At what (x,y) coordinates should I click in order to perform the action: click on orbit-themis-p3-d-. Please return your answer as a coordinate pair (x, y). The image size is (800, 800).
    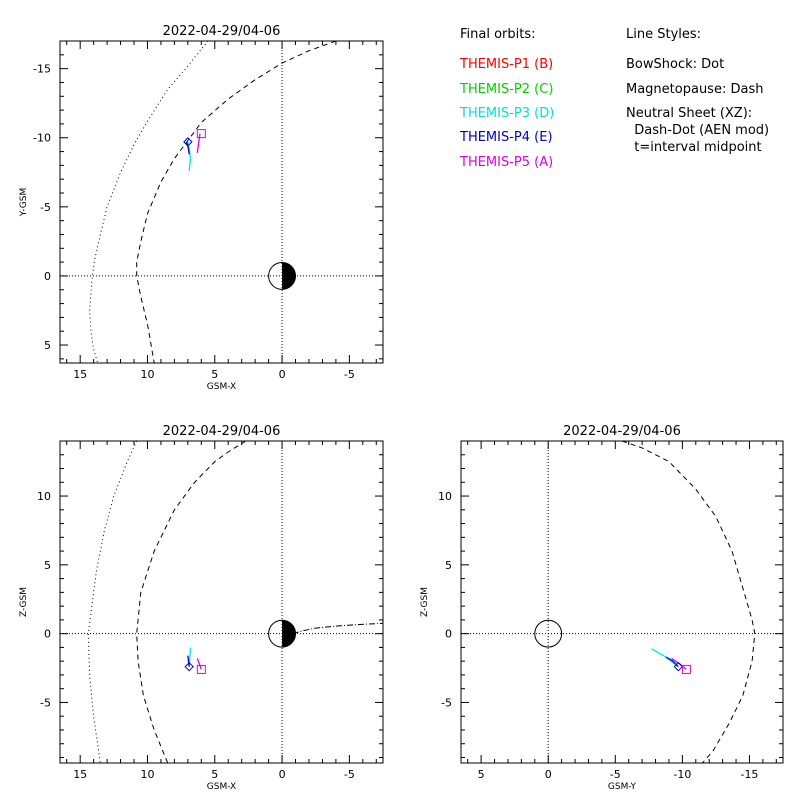
    Looking at the image, I should click on (665, 658).